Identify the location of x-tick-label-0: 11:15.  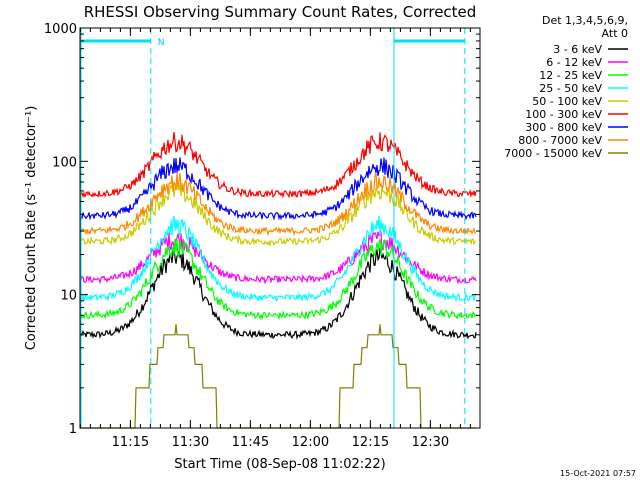
(130, 442).